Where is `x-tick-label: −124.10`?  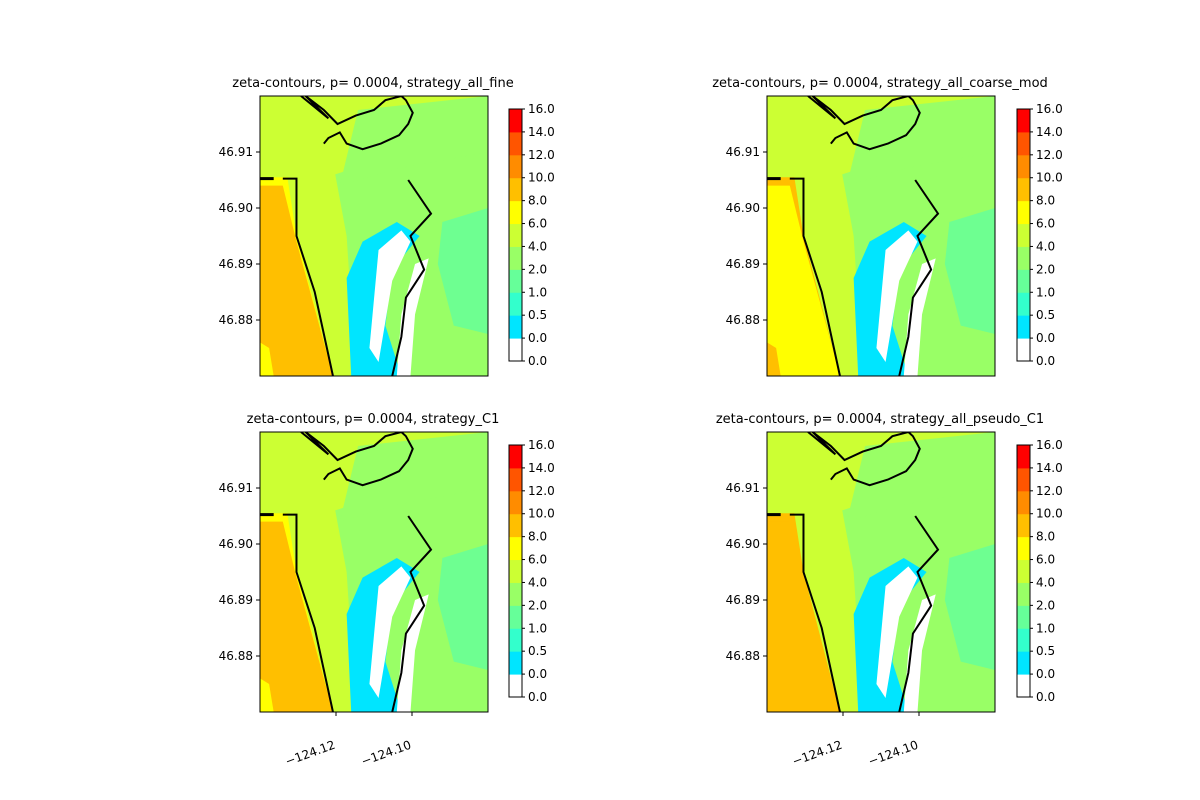
x-tick-label: −124.10 is located at coordinates (386, 753).